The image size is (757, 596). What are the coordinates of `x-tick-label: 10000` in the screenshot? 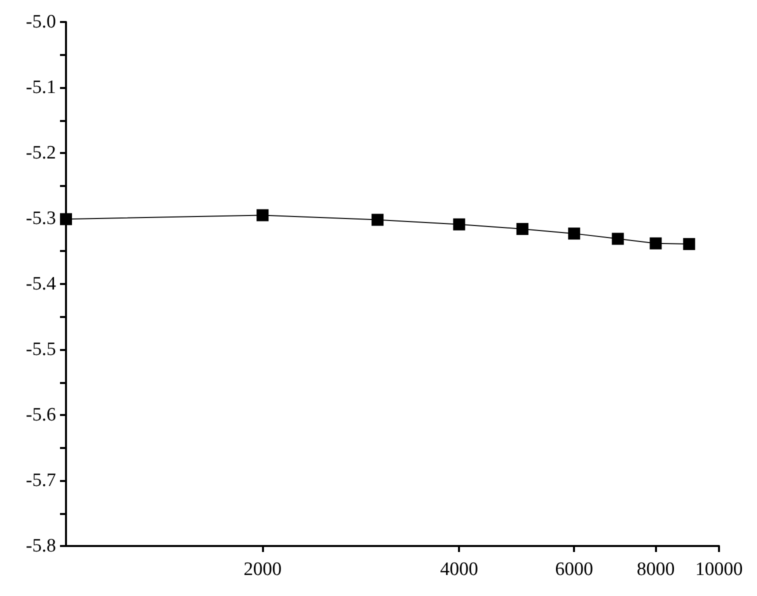 It's located at (719, 569).